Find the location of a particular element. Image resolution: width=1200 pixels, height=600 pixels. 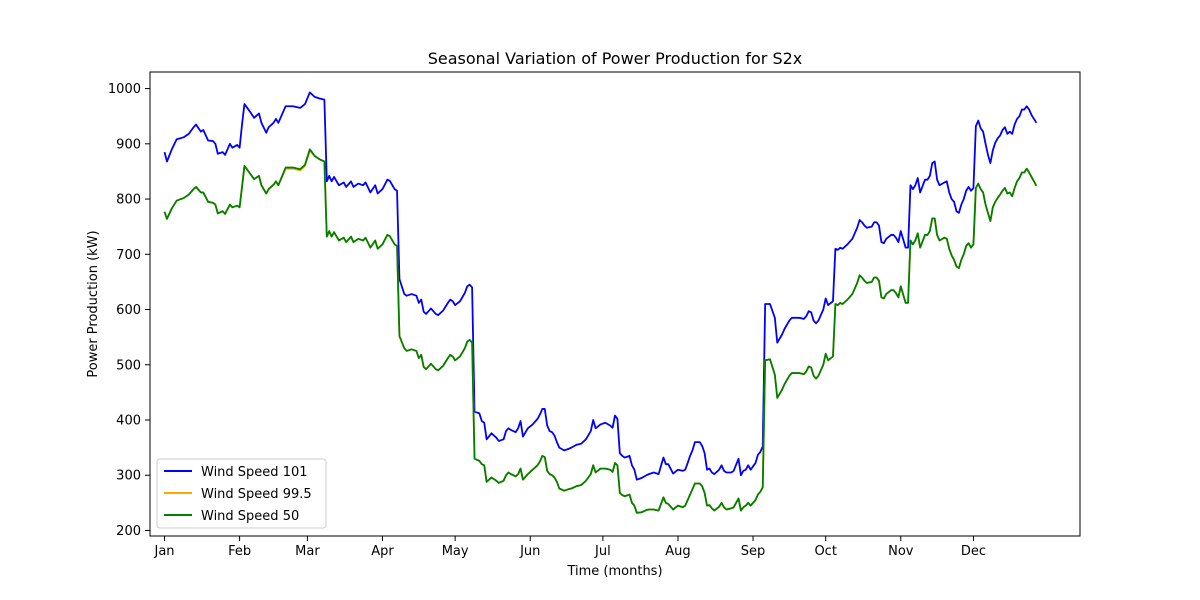

x-tick-label: Aug is located at coordinates (677, 551).